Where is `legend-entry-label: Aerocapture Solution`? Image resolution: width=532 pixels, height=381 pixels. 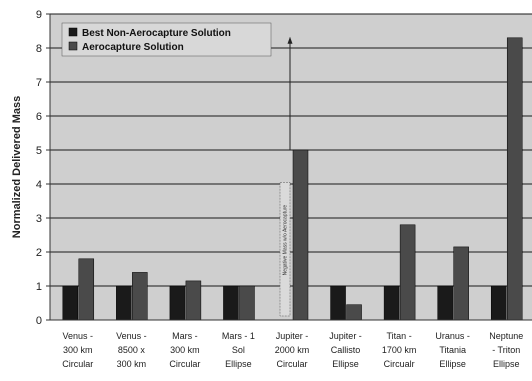
legend-entry-label: Aerocapture Solution is located at coordinates (133, 47).